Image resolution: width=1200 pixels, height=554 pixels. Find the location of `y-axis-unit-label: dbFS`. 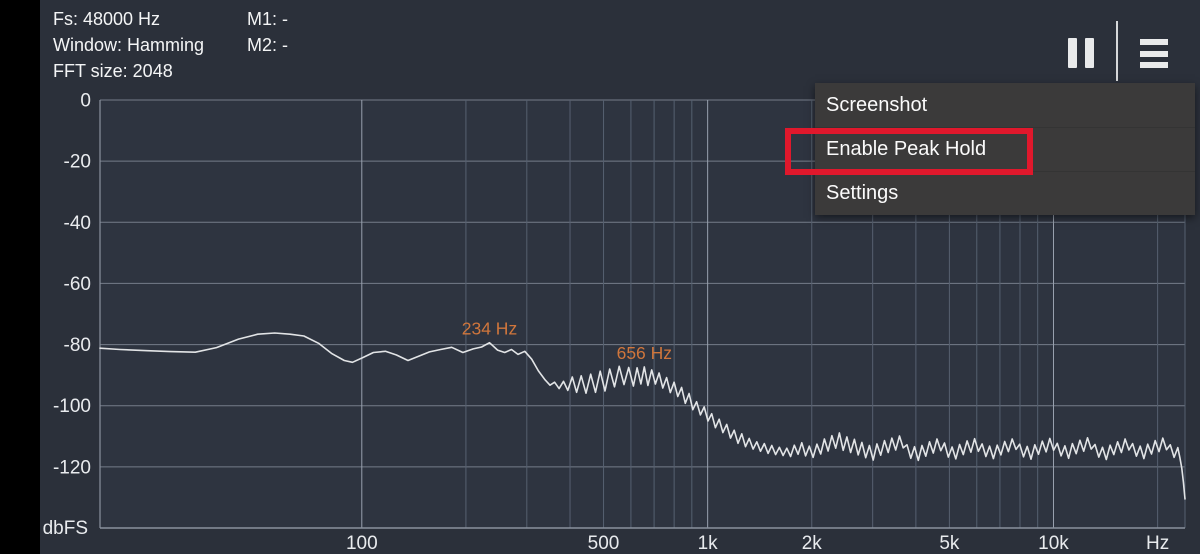

y-axis-unit-label: dbFS is located at coordinates (65, 528).